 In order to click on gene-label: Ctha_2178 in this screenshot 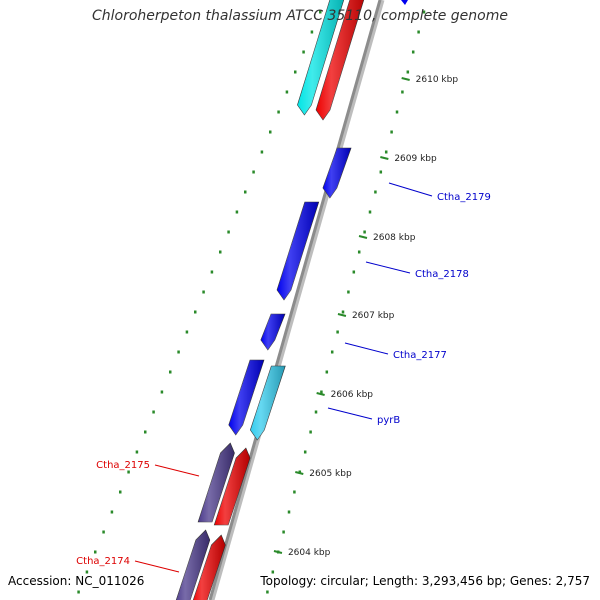, I will do `click(442, 274)`.